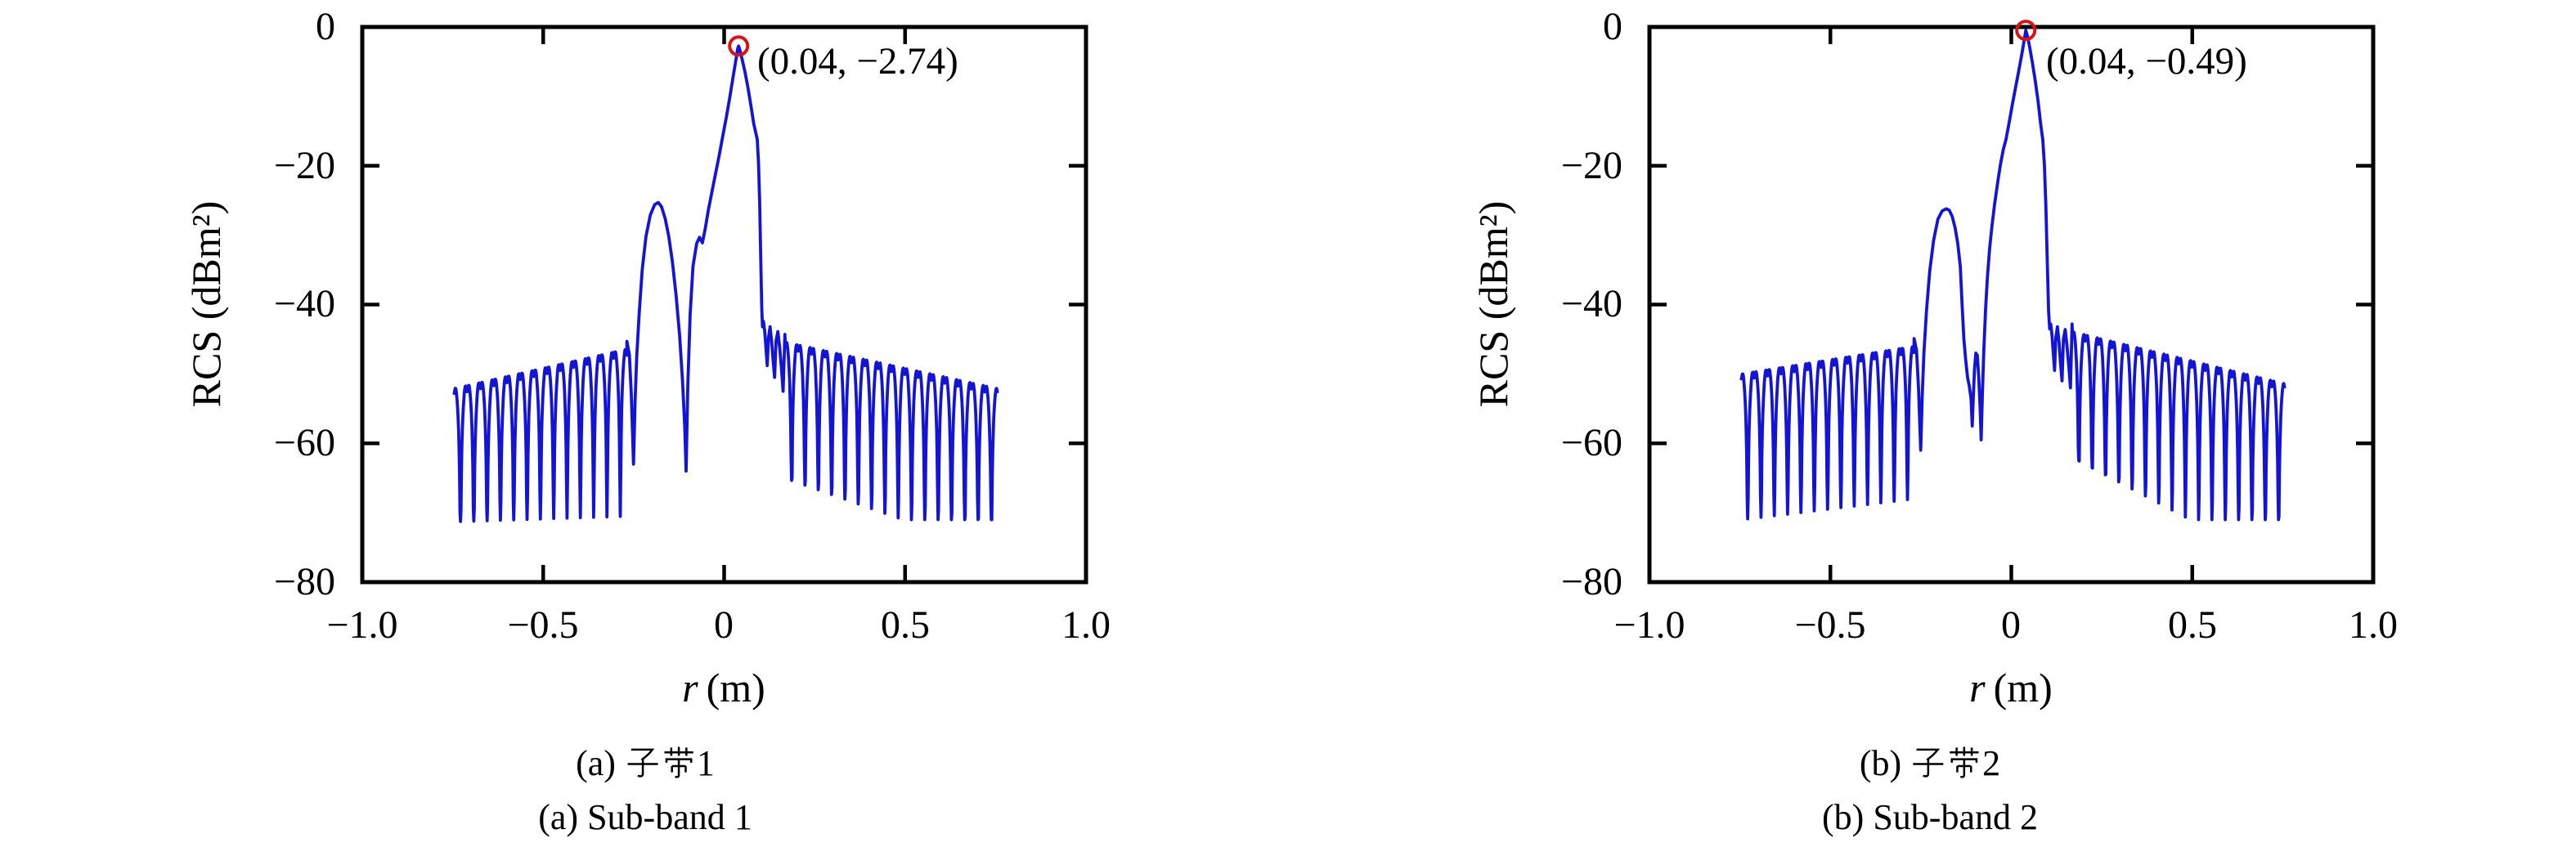  Describe the element at coordinates (739, 46) in the screenshot. I see `peak-marker-a` at that location.